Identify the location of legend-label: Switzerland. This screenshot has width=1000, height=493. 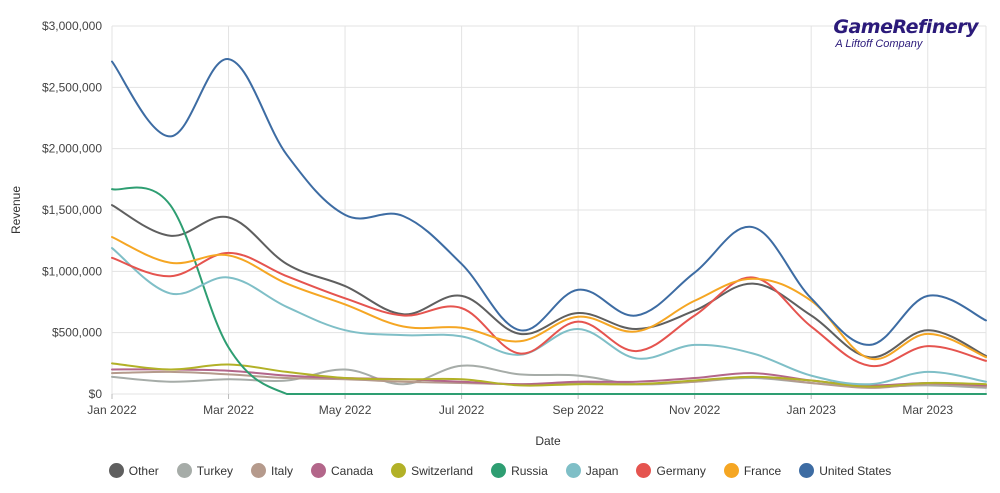
(442, 470).